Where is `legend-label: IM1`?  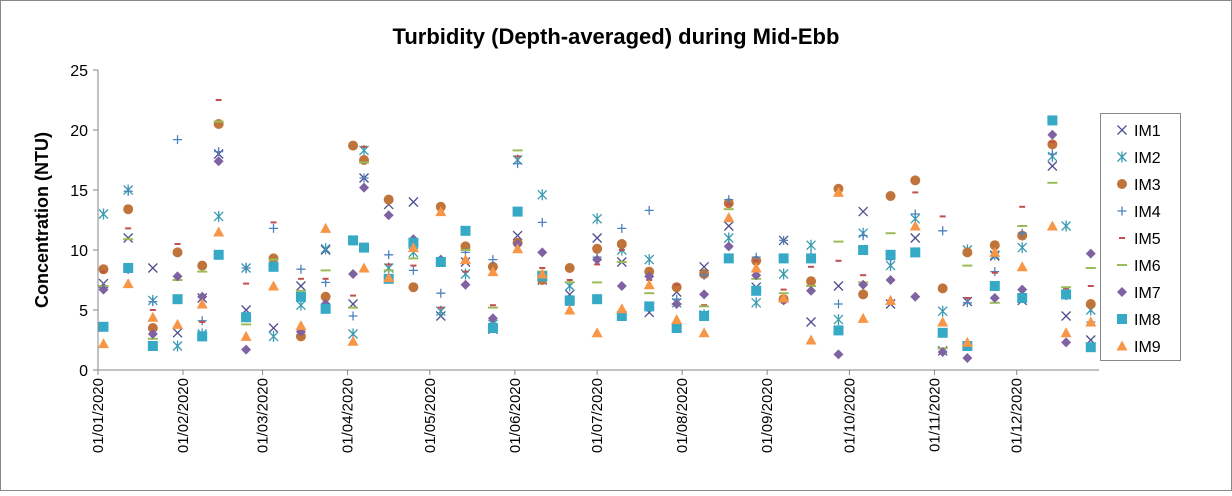
legend-label: IM1 is located at coordinates (1147, 131).